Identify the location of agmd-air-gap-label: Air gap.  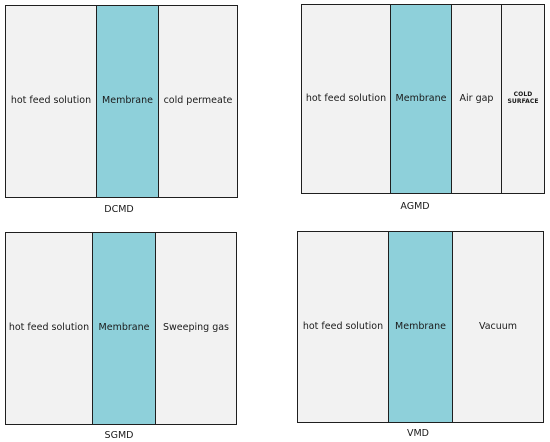
(476, 98).